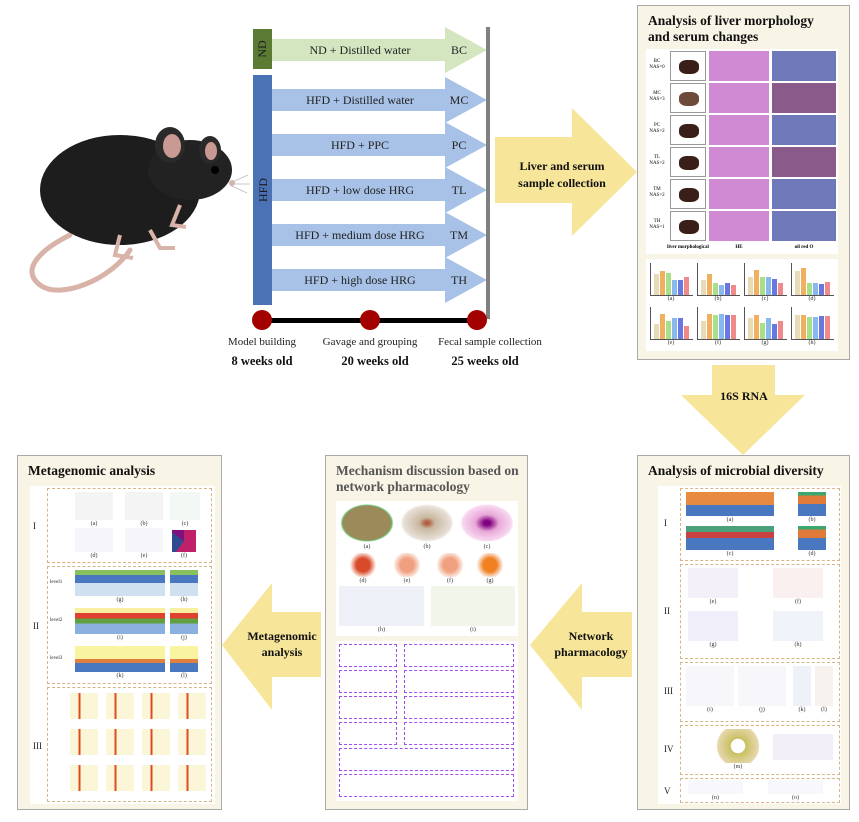 The image size is (859, 822). I want to click on serum-bar-charts: (a) (b) (c) (d) (e) (f) (g) (h), so click(742, 305).